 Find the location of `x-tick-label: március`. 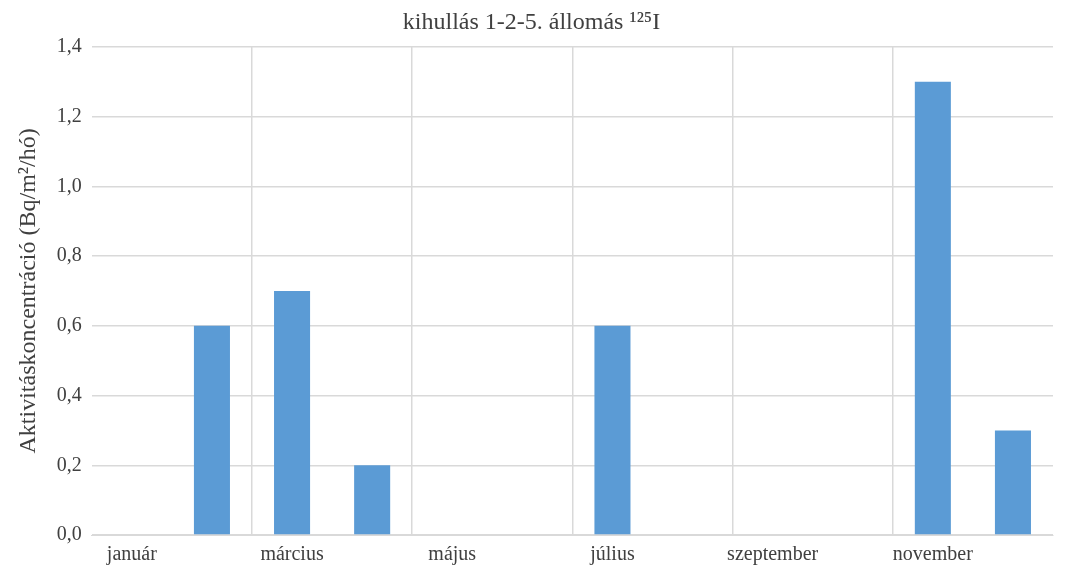

x-tick-label: március is located at coordinates (292, 553).